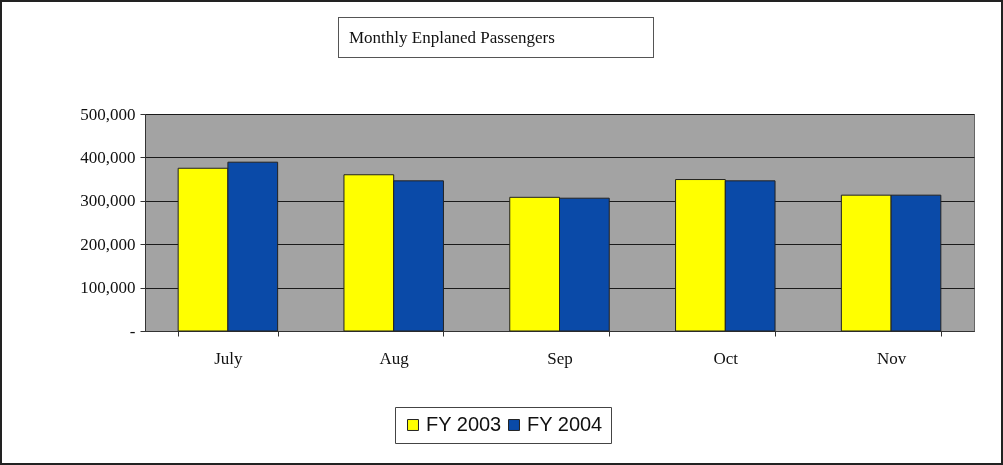 The image size is (1003, 465). What do you see at coordinates (108, 201) in the screenshot?
I see `y-tick-label: 300,000` at bounding box center [108, 201].